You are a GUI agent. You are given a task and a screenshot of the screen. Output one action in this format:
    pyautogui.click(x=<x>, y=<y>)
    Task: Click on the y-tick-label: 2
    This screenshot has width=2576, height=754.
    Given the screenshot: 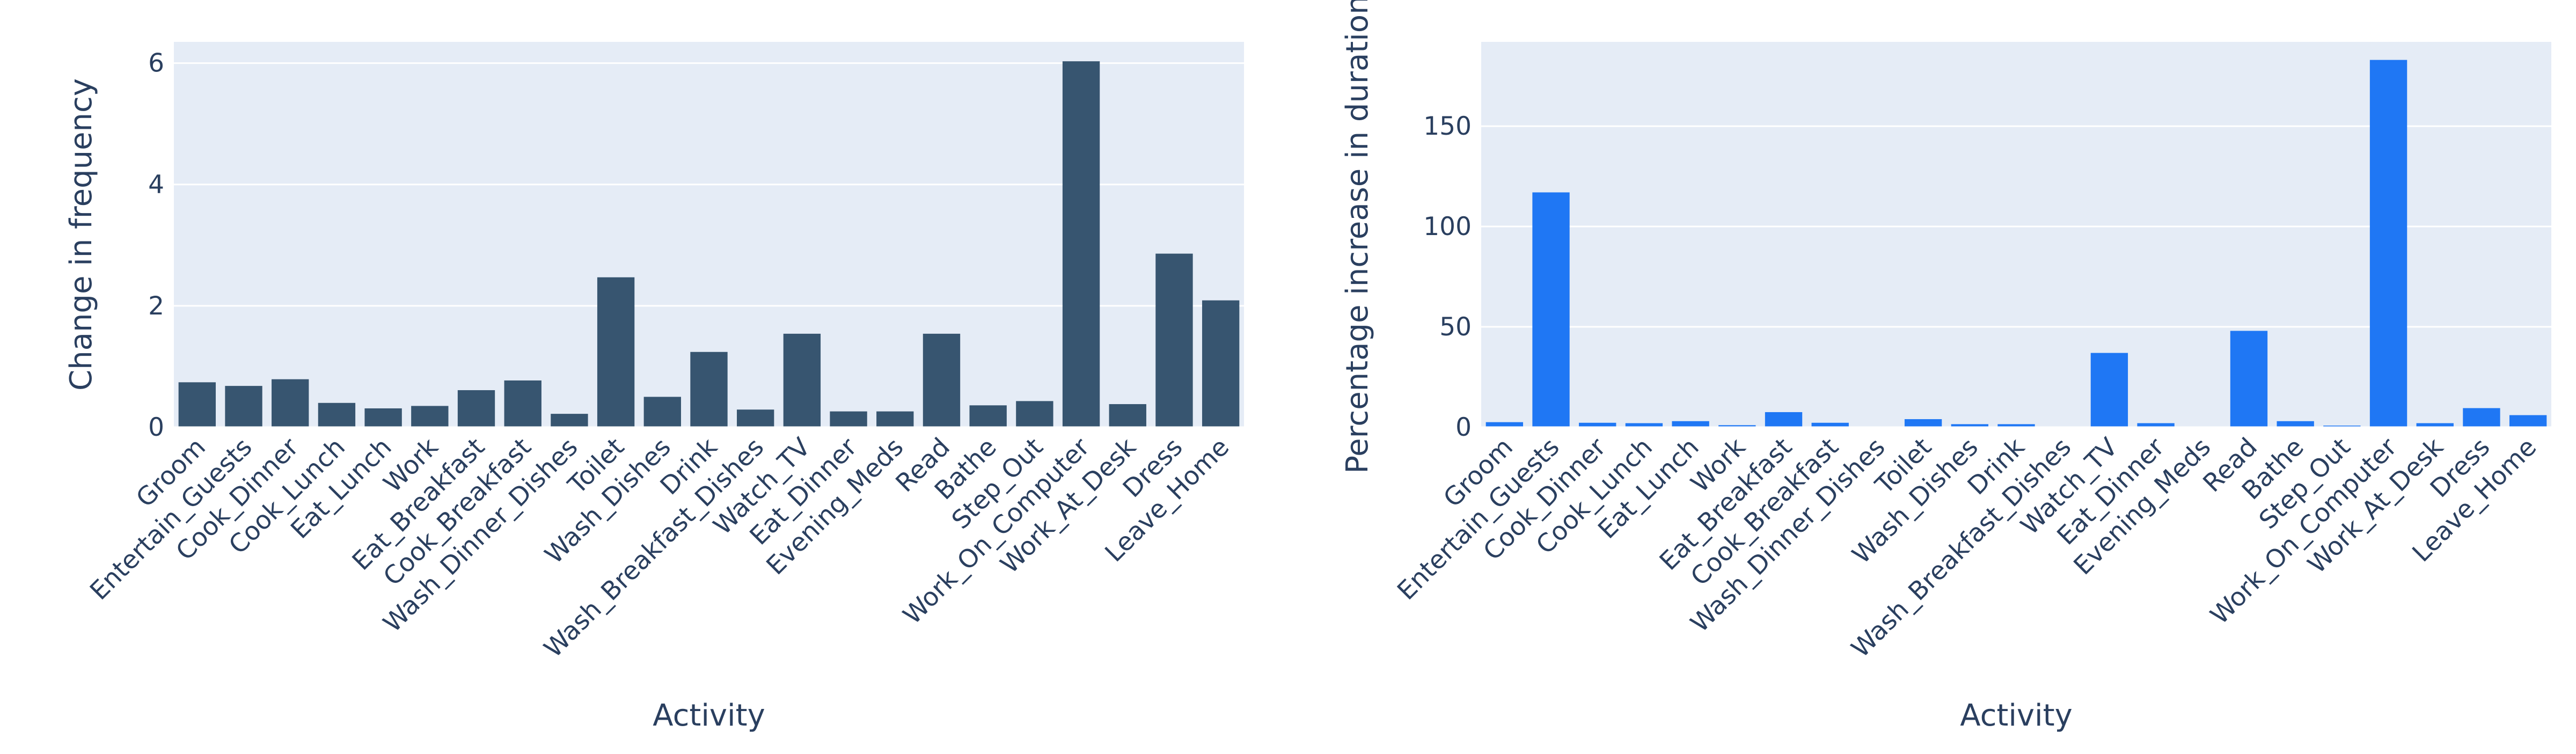 What is the action you would take?
    pyautogui.click(x=156, y=306)
    